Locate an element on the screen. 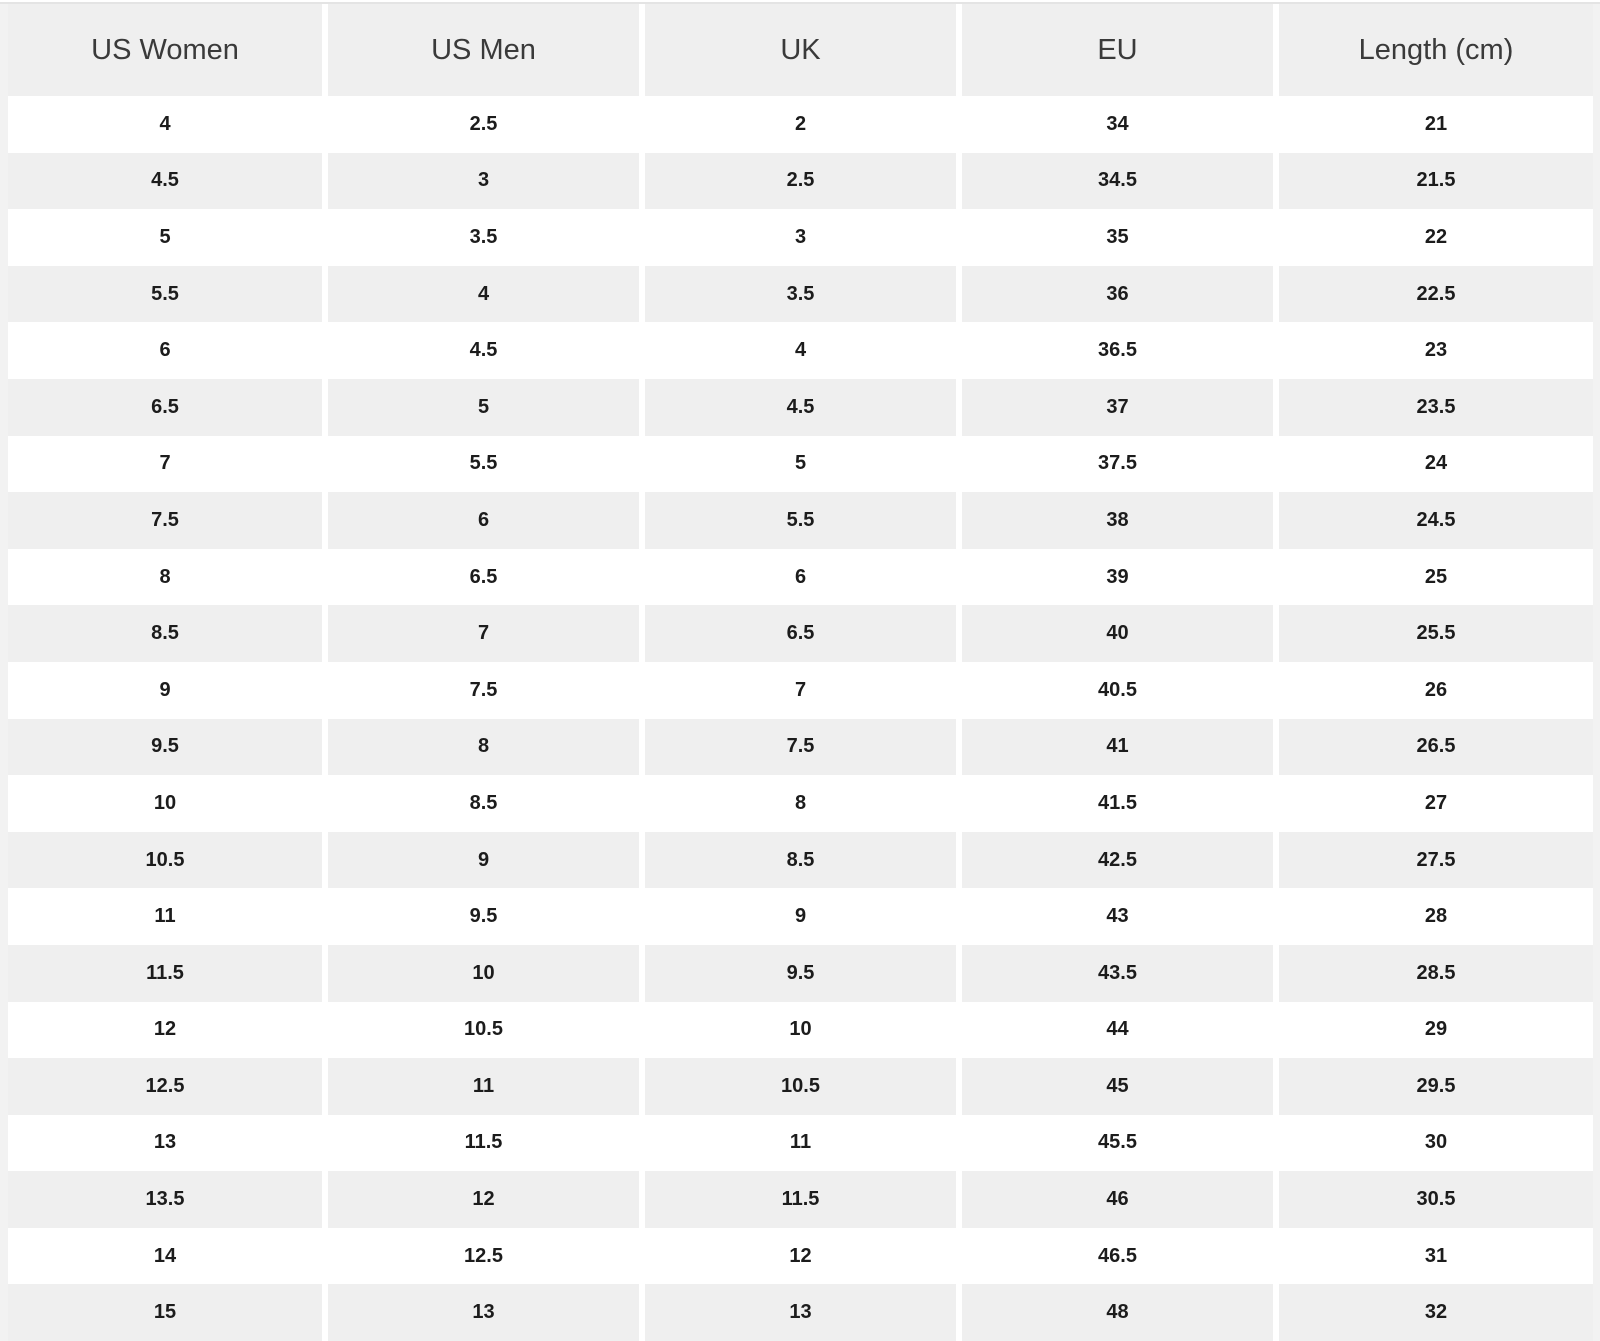  table-cell: 14 is located at coordinates (166, 1256).